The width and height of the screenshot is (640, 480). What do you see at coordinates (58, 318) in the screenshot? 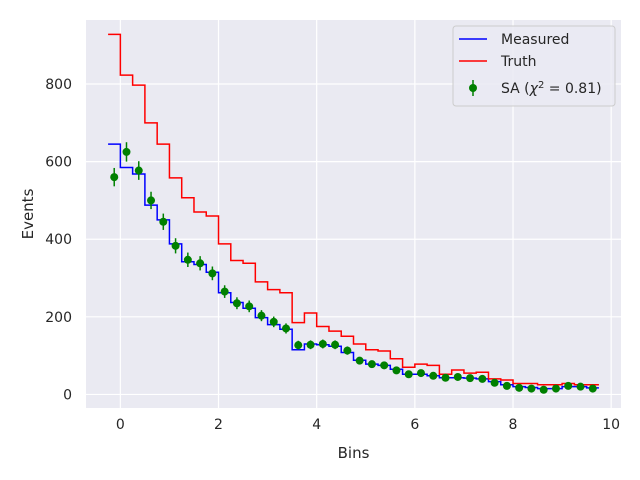
I see `y-tick-label: 200` at bounding box center [58, 318].